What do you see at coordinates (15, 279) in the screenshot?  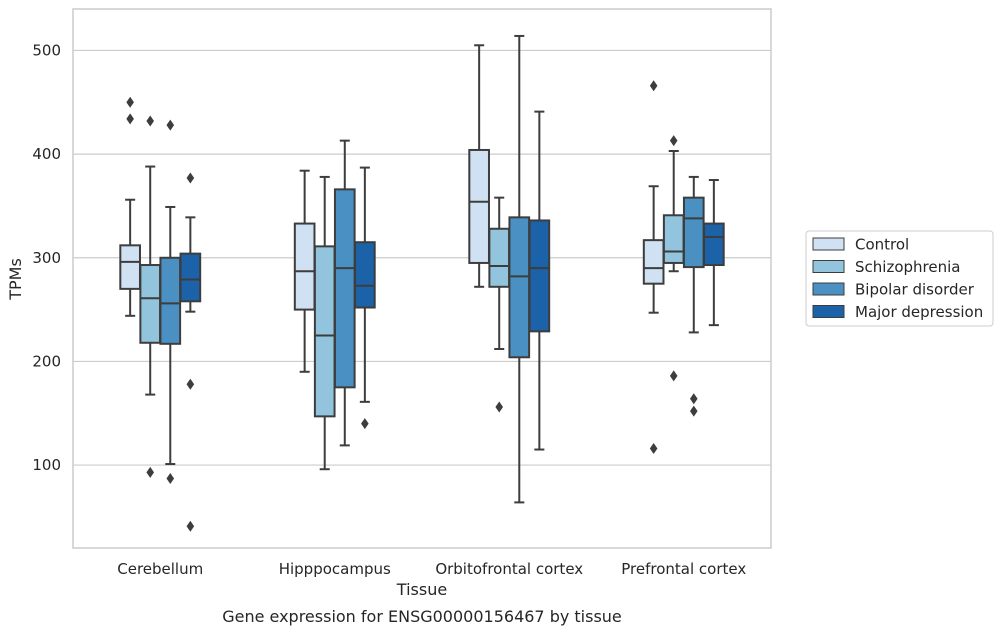 I see `y-axis-title: TPMs` at bounding box center [15, 279].